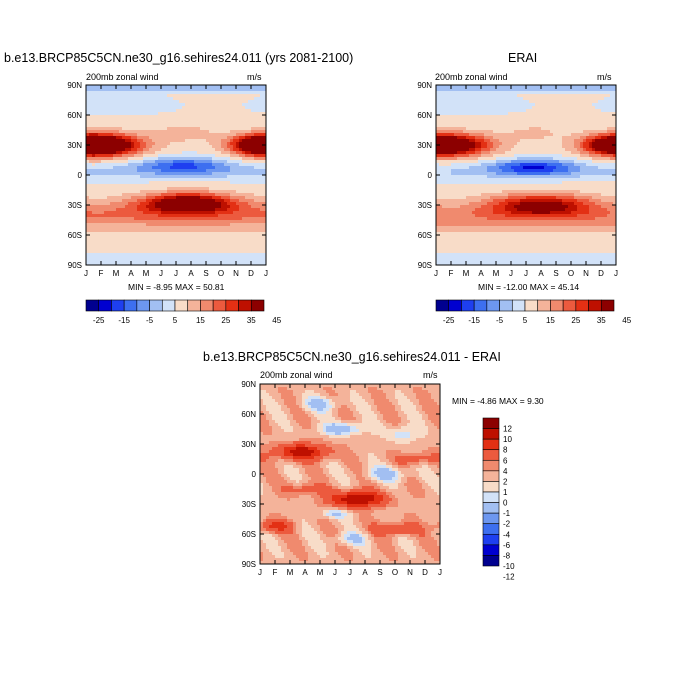 Image resolution: width=700 pixels, height=700 pixels. Describe the element at coordinates (176, 287) in the screenshot. I see `model-min-max: MIN = -8.95 MAX = 50.81` at that location.